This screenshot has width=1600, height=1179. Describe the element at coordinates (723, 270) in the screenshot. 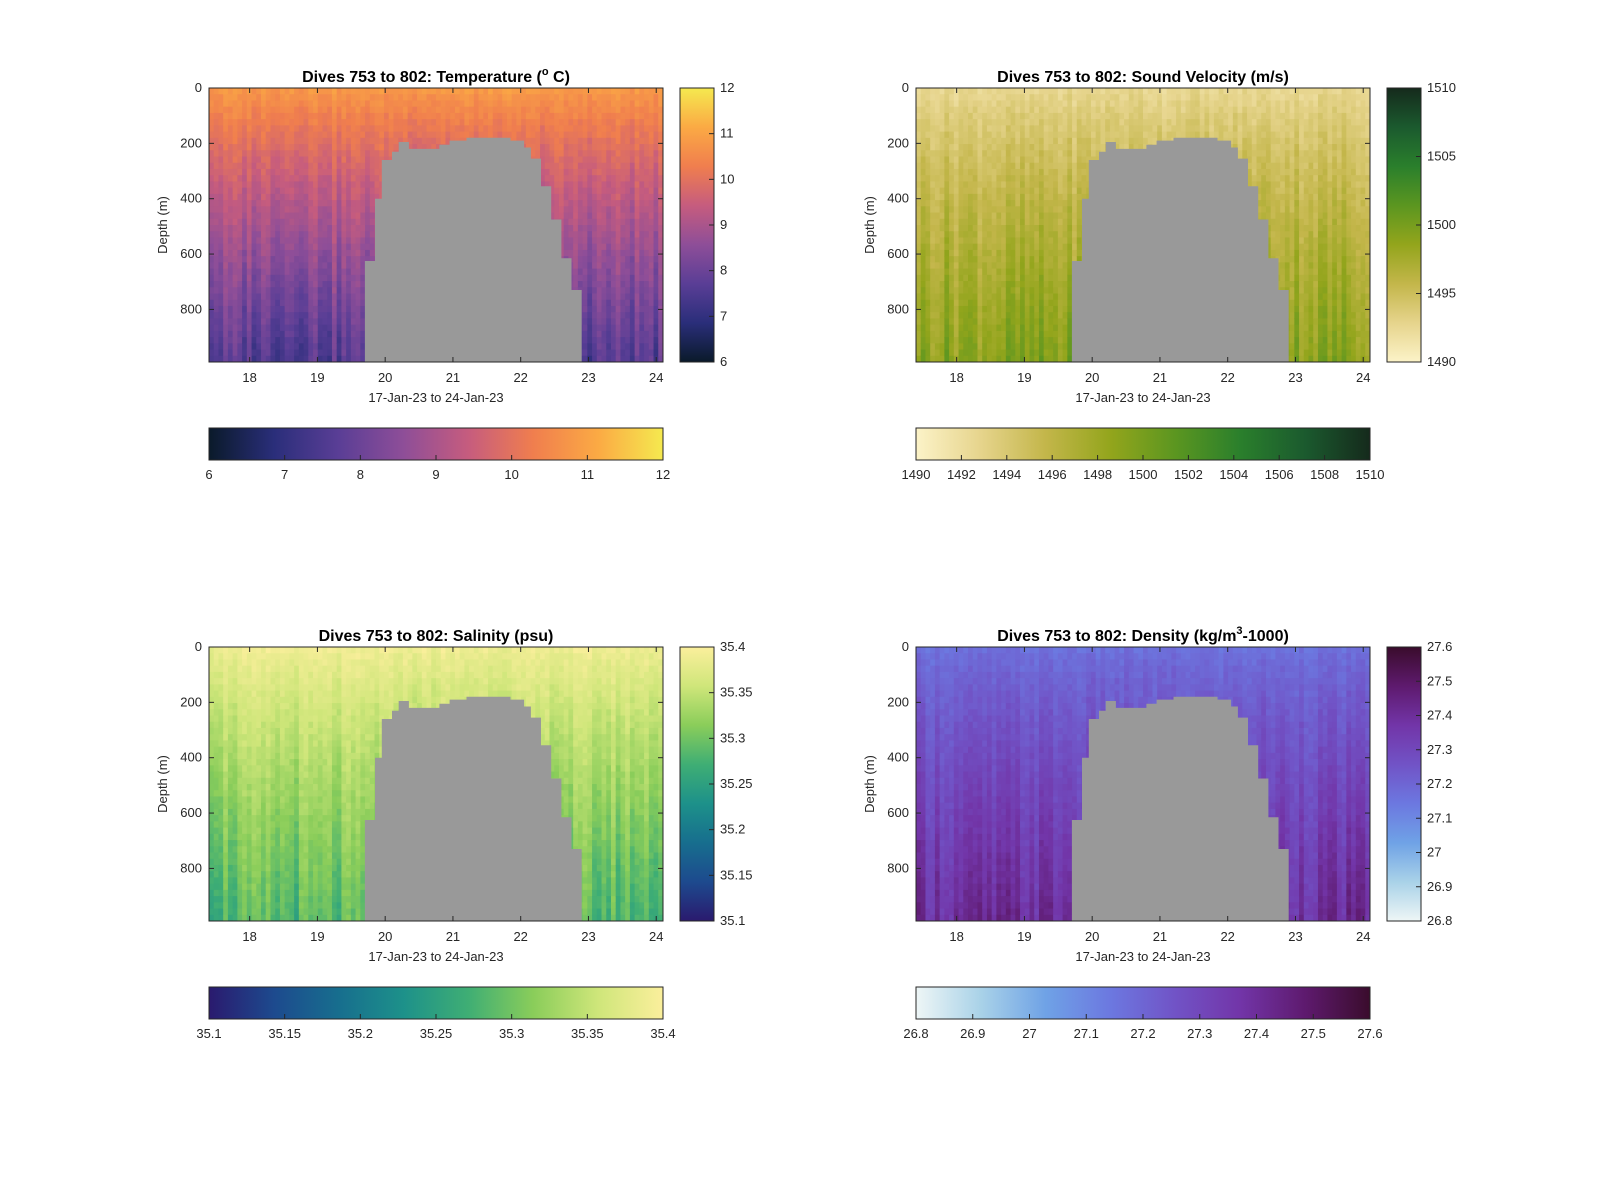

I see `colorbar-tick-label: 8` at that location.